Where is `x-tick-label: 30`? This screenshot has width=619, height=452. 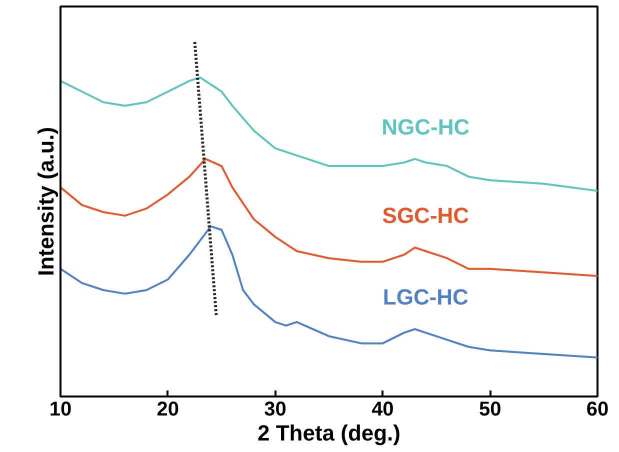
x-tick-label: 30 is located at coordinates (275, 409).